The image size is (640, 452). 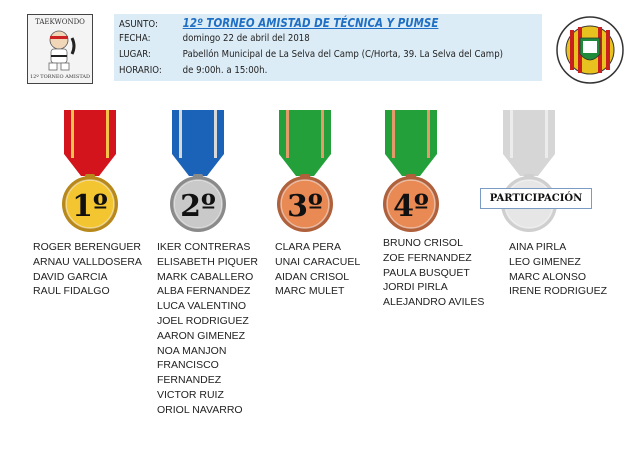 I want to click on medal-rank-label: 1º, so click(x=90, y=206).